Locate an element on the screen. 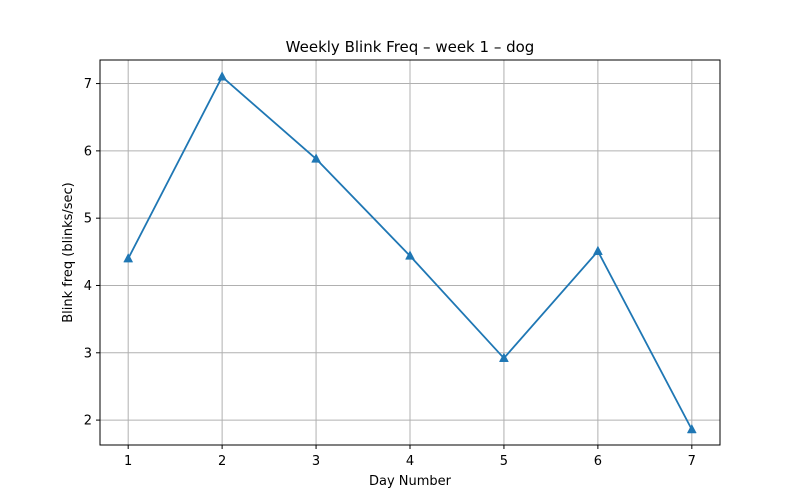 The image size is (800, 500). x-tick-label: 5 is located at coordinates (504, 461).